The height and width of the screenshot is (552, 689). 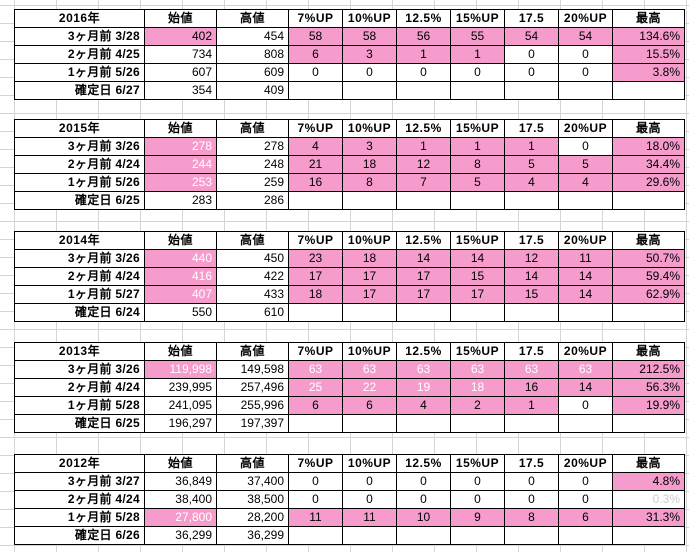 I want to click on high-cell: 248, so click(x=252, y=164).